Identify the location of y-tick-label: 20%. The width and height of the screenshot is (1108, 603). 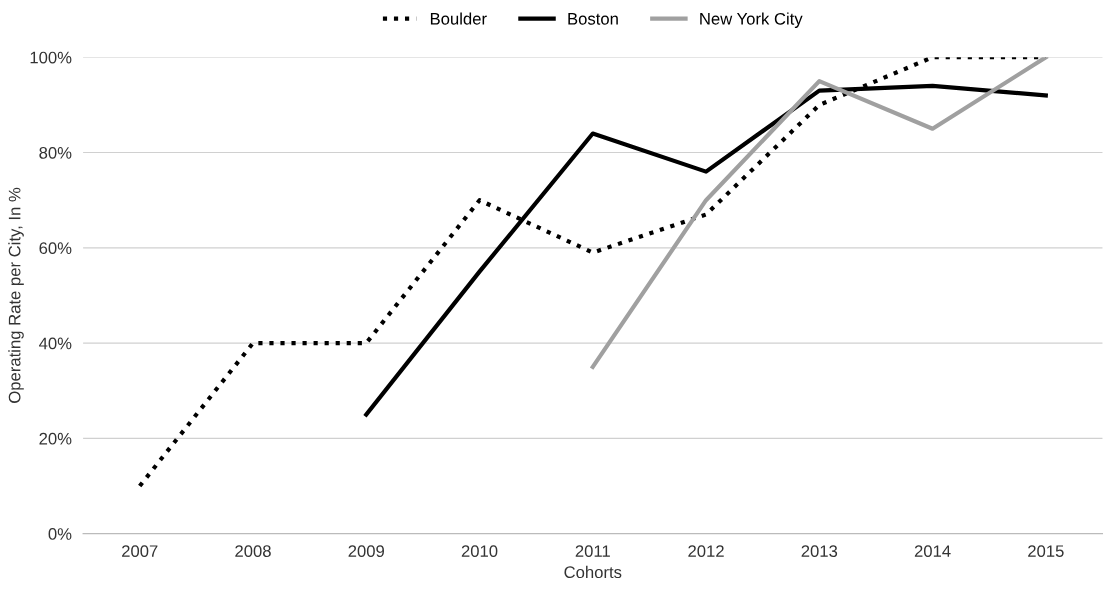
(55, 438).